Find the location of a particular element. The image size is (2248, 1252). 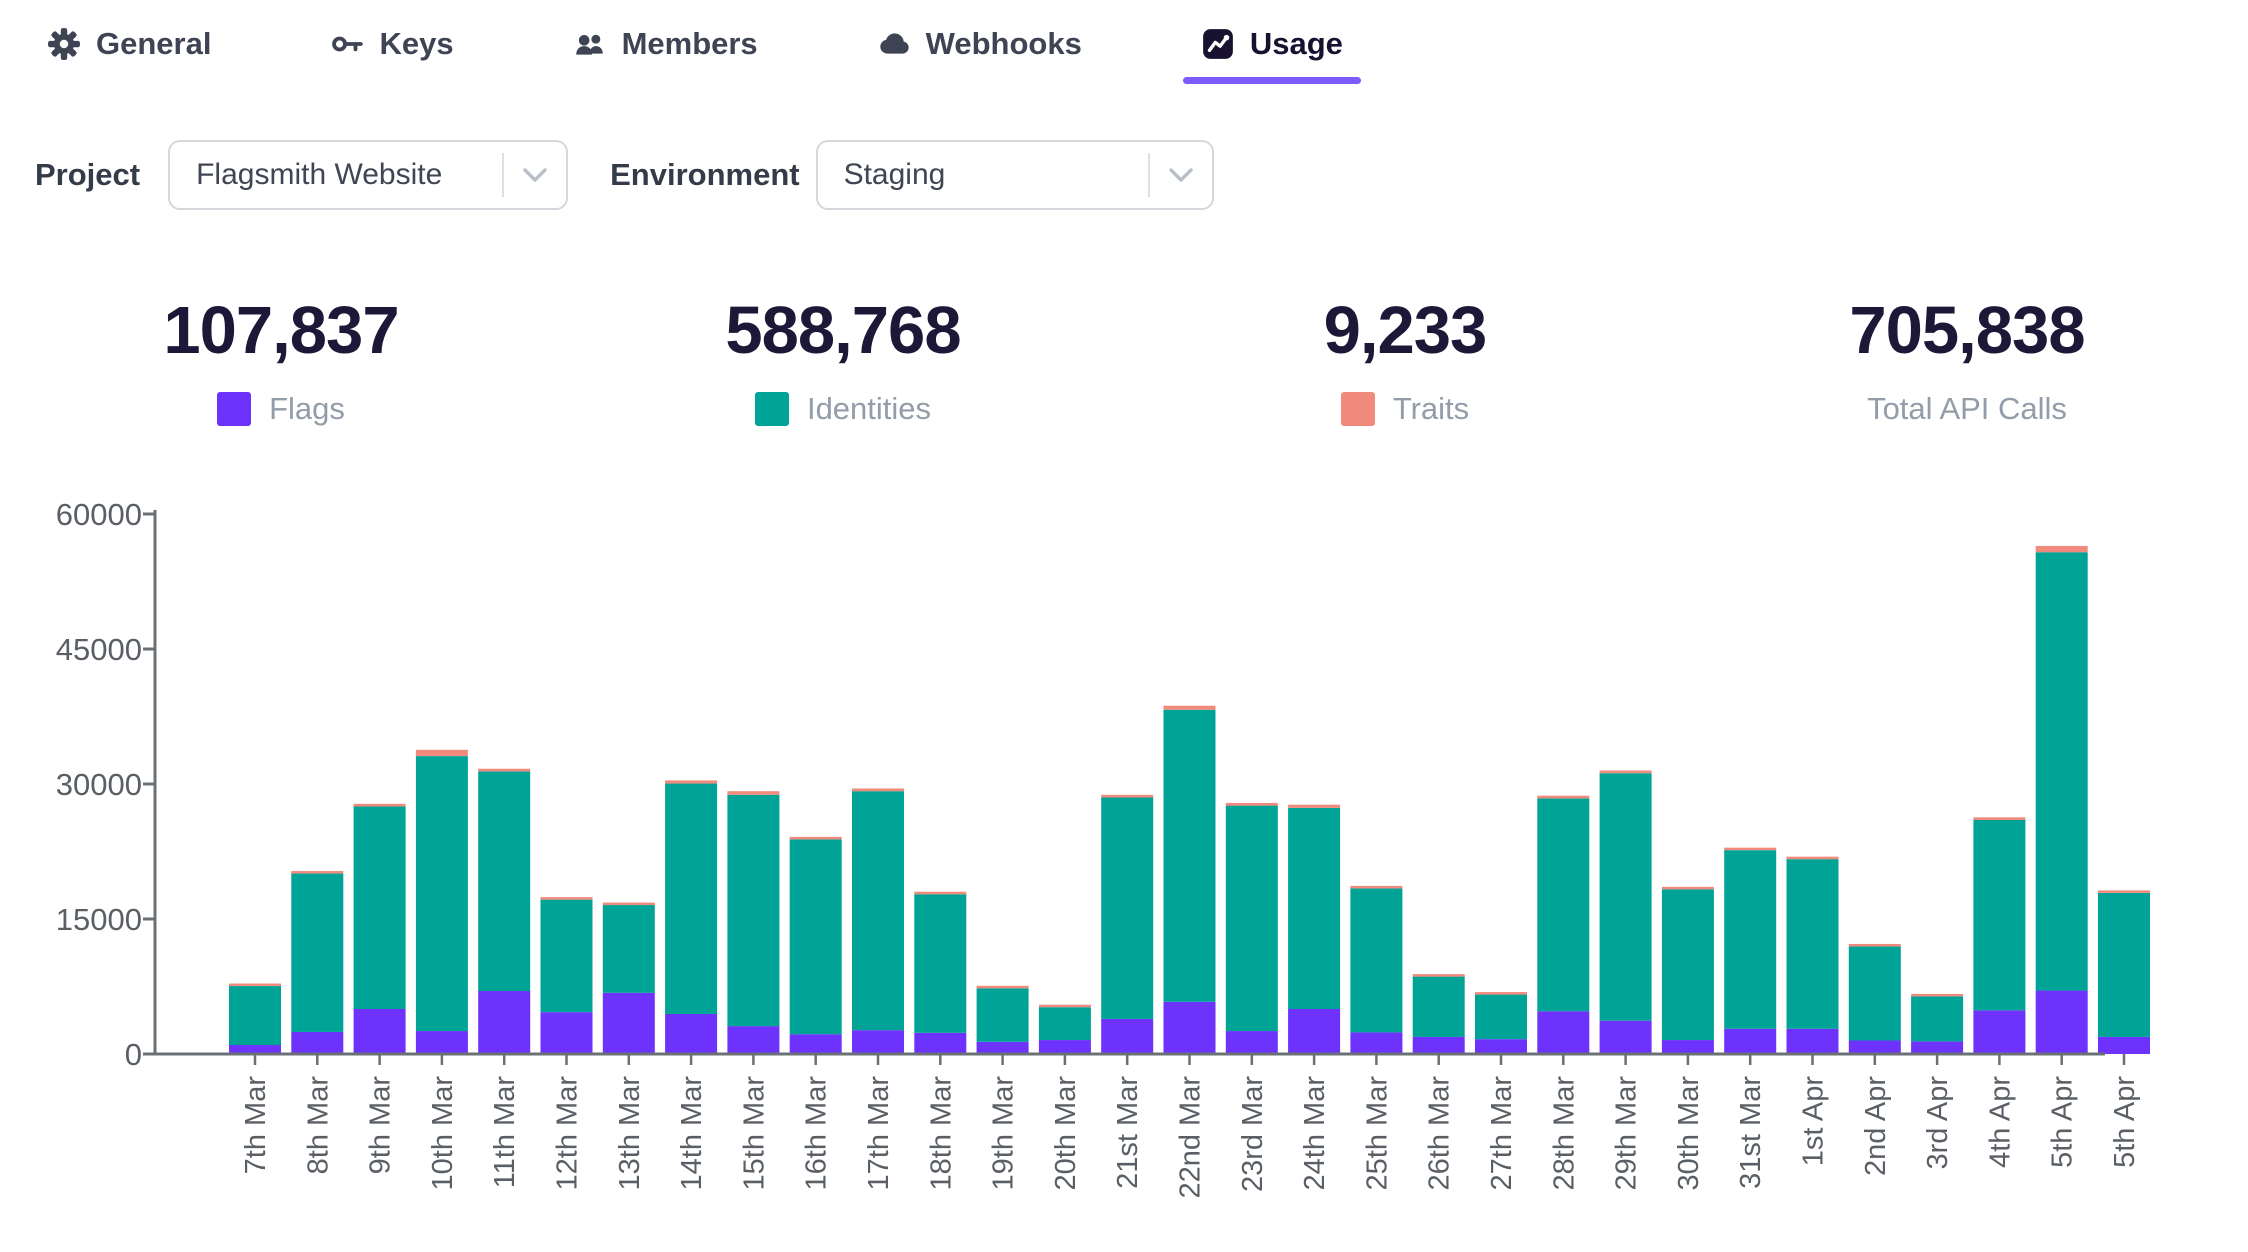

x-axis-label: 24th Mar is located at coordinates (1315, 1133).